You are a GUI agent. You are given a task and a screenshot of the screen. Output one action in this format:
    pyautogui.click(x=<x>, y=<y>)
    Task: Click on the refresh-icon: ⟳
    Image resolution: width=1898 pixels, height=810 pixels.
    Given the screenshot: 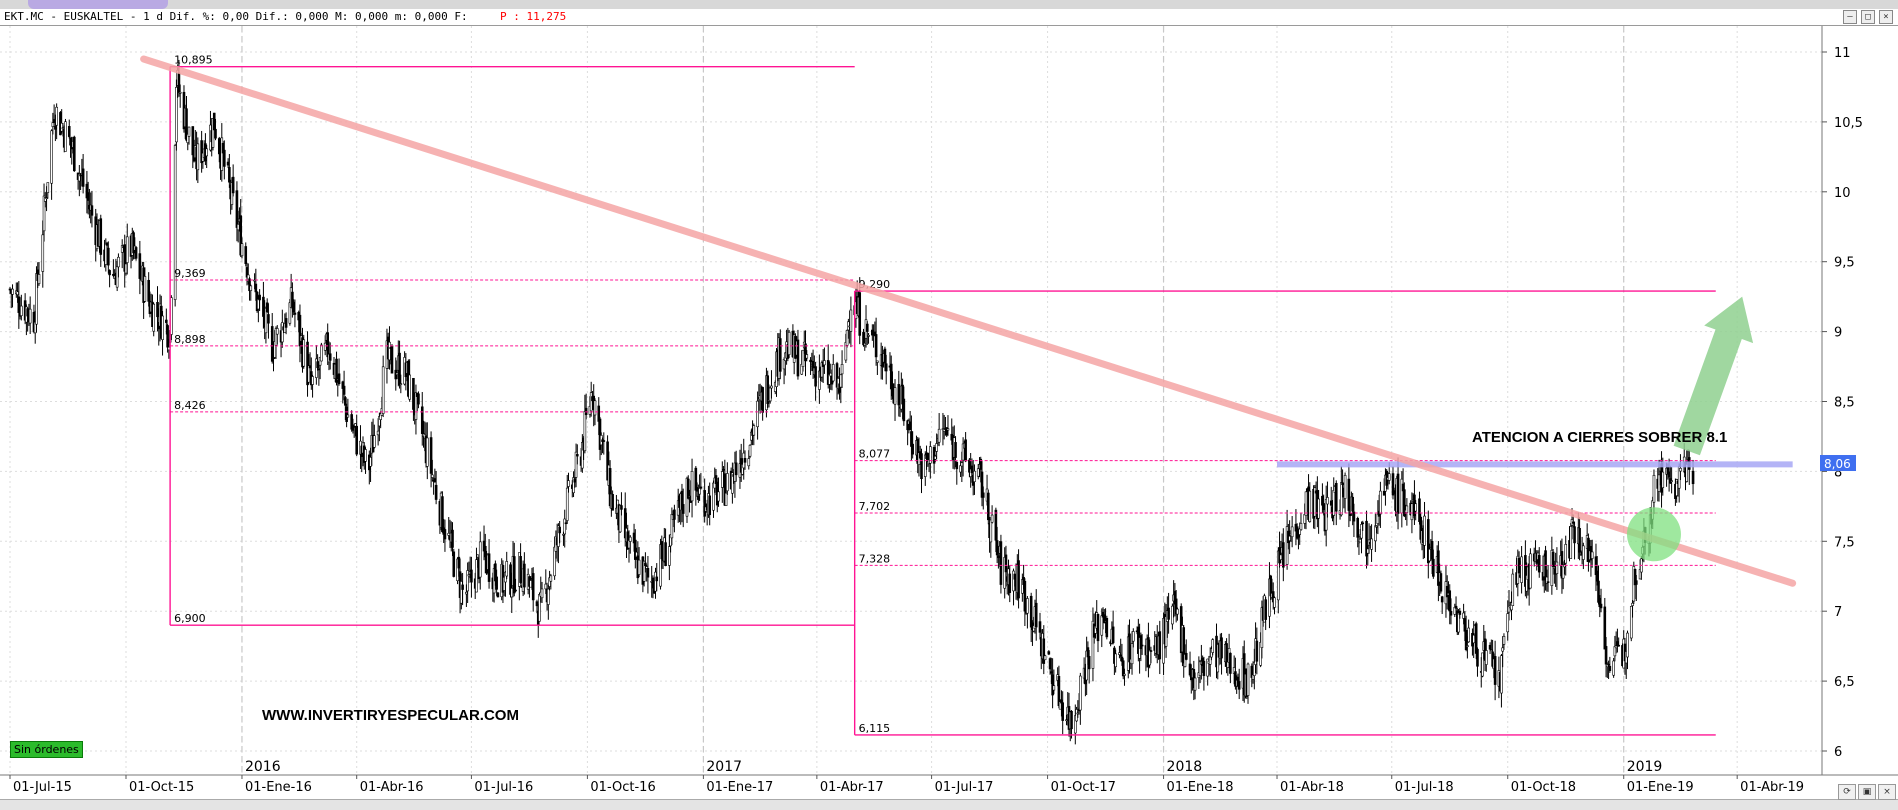 What is the action you would take?
    pyautogui.click(x=1847, y=792)
    